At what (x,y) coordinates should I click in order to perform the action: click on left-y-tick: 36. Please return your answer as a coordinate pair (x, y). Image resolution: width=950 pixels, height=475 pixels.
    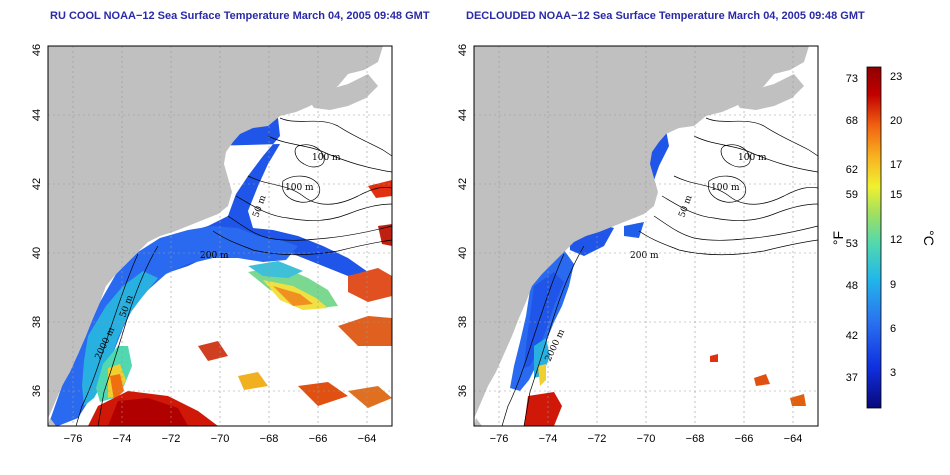
    Looking at the image, I should click on (37, 391).